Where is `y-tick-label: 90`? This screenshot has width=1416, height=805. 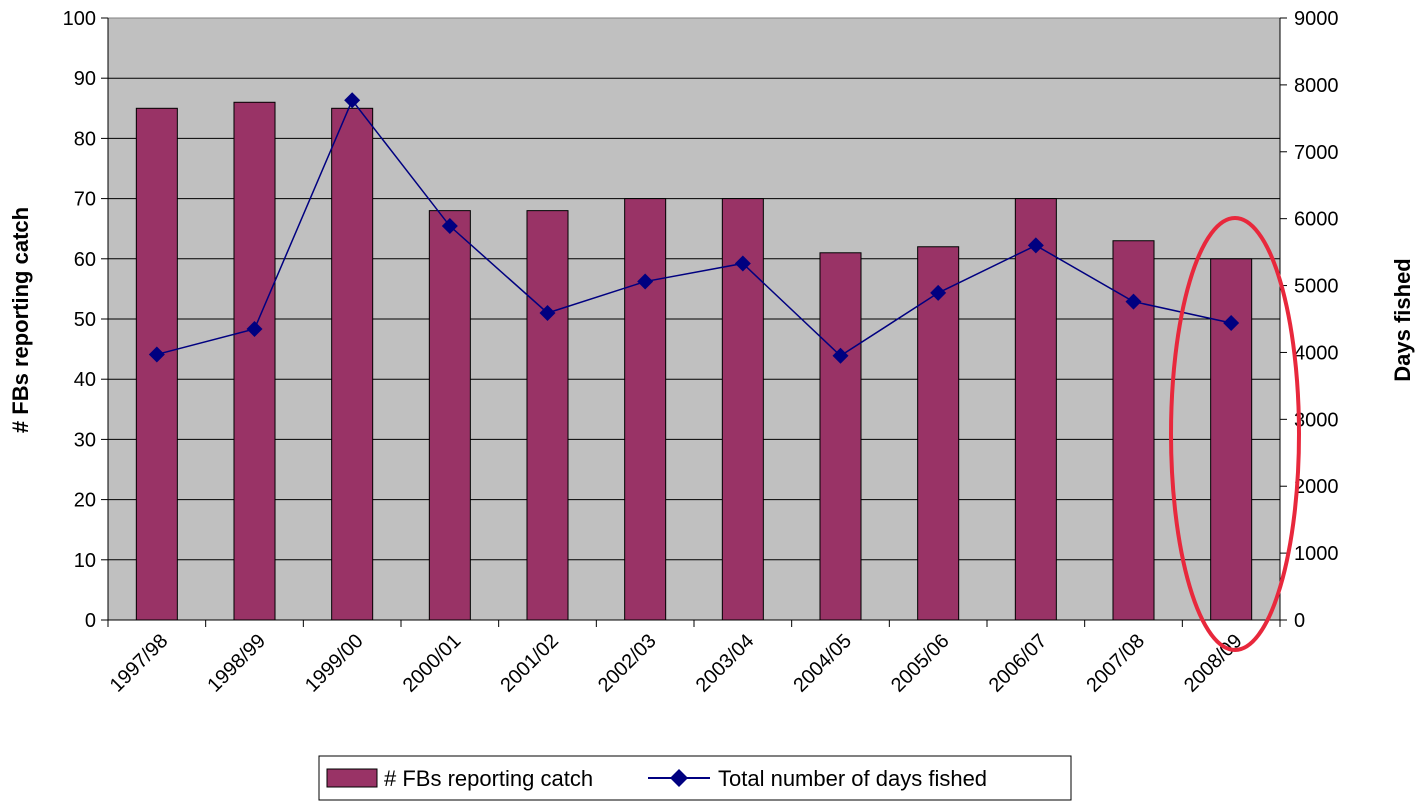
y-tick-label: 90 is located at coordinates (85, 79).